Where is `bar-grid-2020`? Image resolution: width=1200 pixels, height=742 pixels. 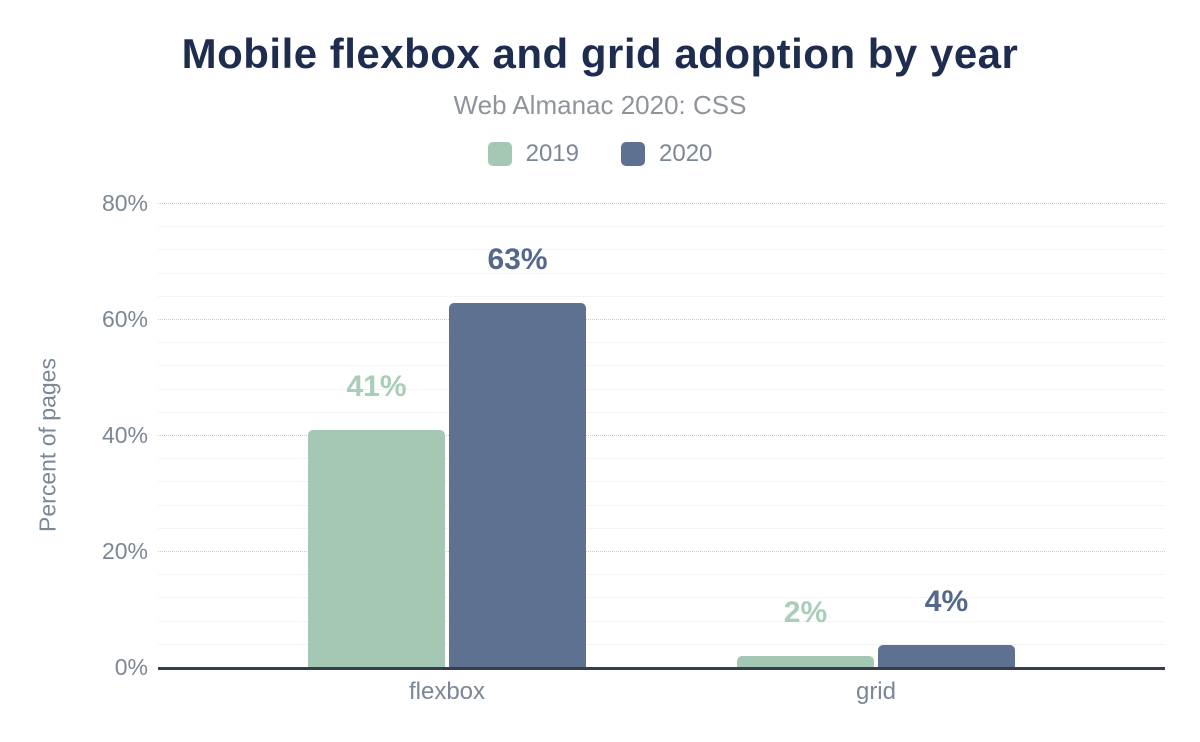
bar-grid-2020 is located at coordinates (946, 656).